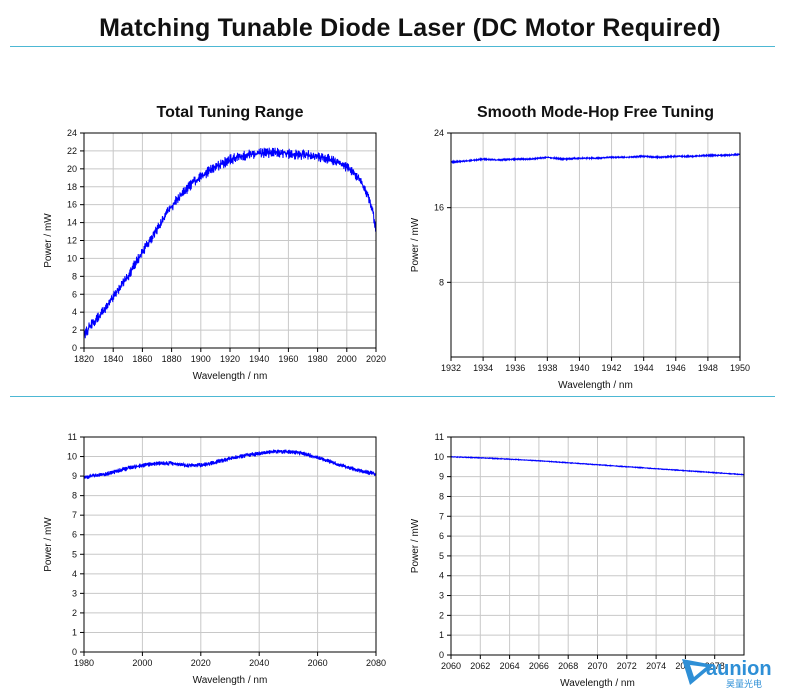  I want to click on y-tick-label: 12, so click(72, 241).